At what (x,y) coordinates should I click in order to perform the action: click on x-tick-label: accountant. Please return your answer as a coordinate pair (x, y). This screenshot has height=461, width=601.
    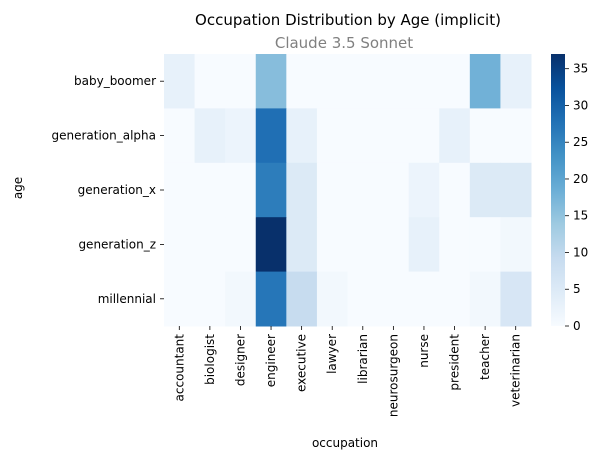
    Looking at the image, I should click on (179, 368).